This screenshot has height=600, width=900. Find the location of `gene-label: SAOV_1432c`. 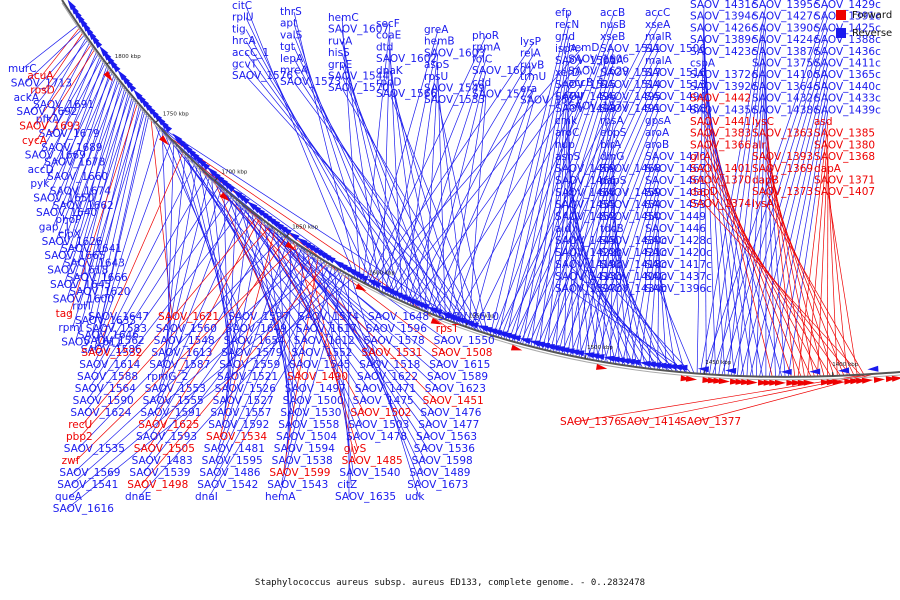

gene-label: SAOV_1432c is located at coordinates (785, 99).